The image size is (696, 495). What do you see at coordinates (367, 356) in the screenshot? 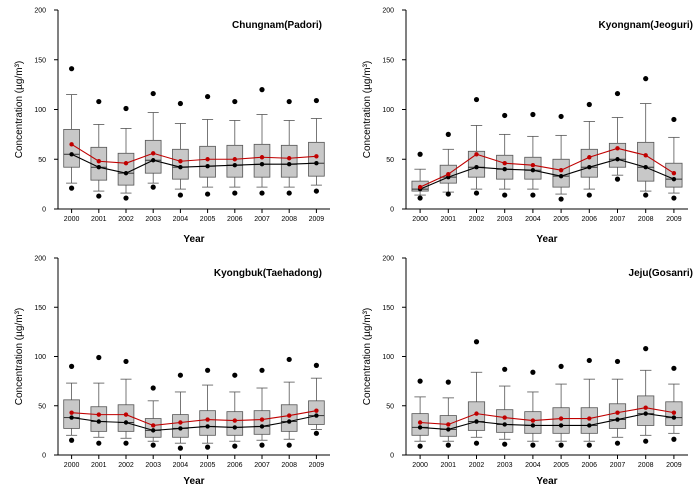
I see `y-axis-label: Concentration (µg/m³)` at bounding box center [367, 356].